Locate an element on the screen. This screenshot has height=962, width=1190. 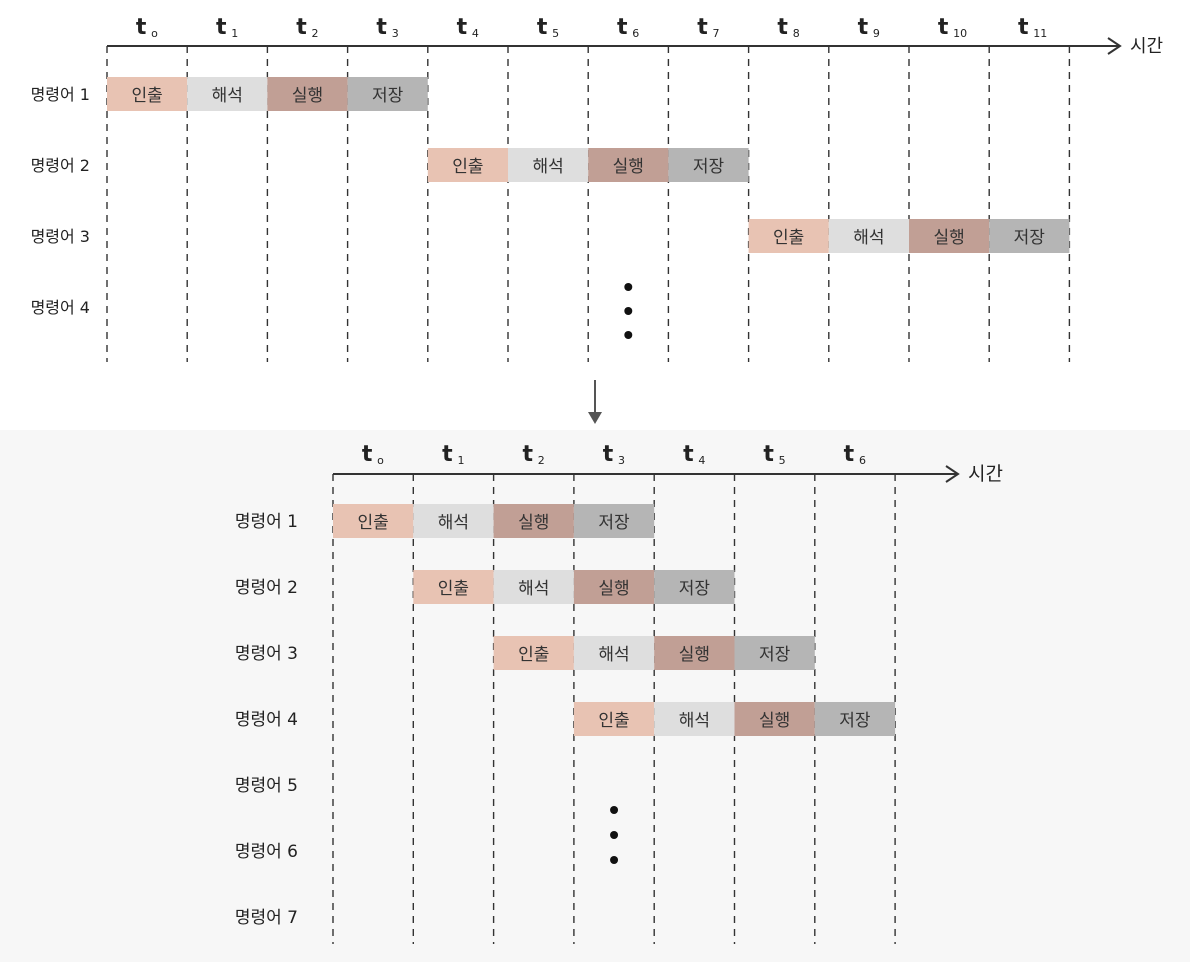
tick-subscript: 10 is located at coordinates (960, 33).